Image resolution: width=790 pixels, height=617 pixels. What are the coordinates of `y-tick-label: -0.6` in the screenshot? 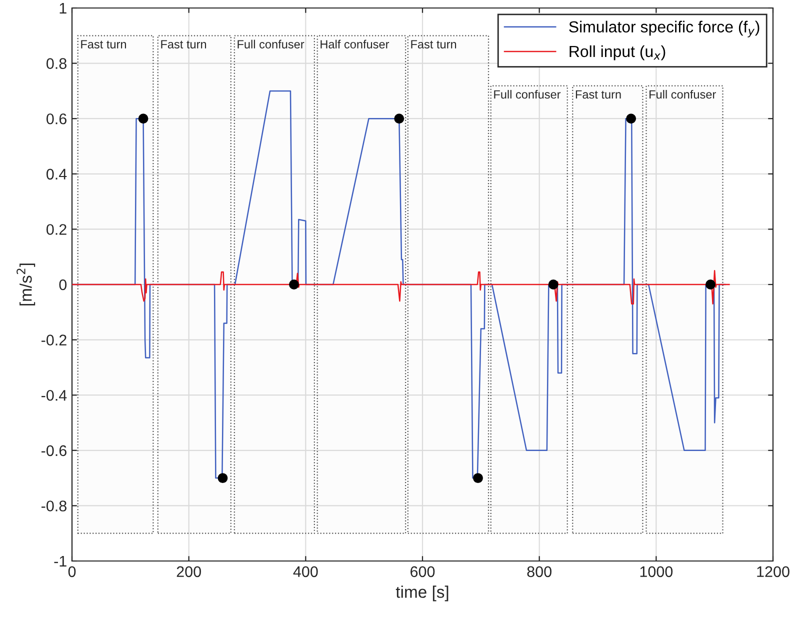 It's located at (53, 450).